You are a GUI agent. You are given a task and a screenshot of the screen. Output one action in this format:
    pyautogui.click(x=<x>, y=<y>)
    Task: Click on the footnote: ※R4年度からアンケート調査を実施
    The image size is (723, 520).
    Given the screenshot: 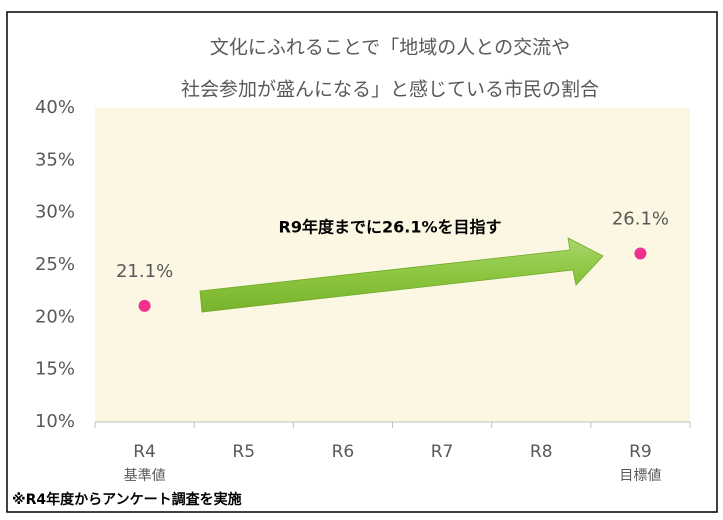 What is the action you would take?
    pyautogui.click(x=127, y=499)
    